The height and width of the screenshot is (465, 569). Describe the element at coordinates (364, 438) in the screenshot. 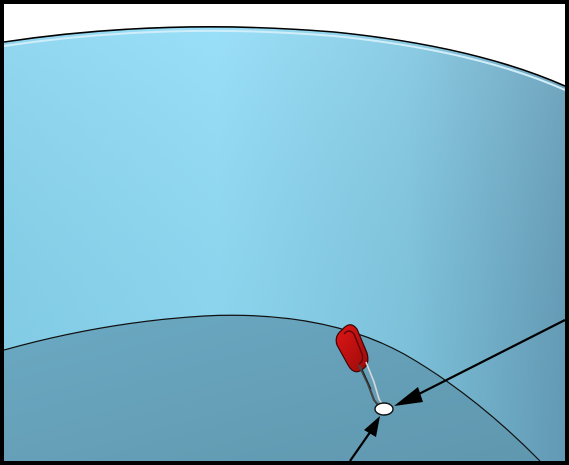

I see `arrow-bottom-icon` at that location.